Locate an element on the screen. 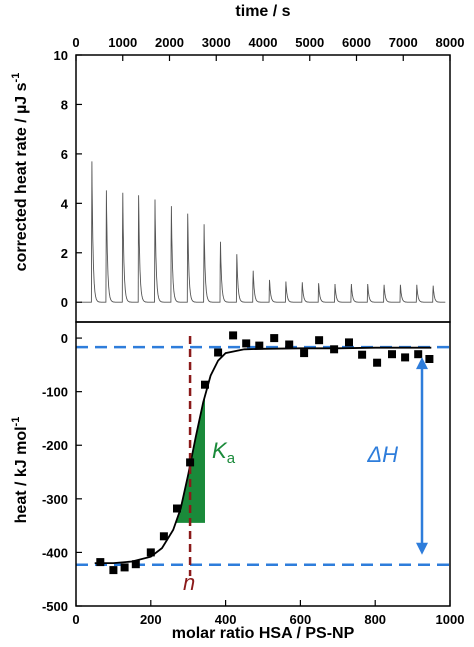 The height and width of the screenshot is (647, 474). top-y-axis-title: corrected heat rate / µJ s-1 is located at coordinates (20, 172).